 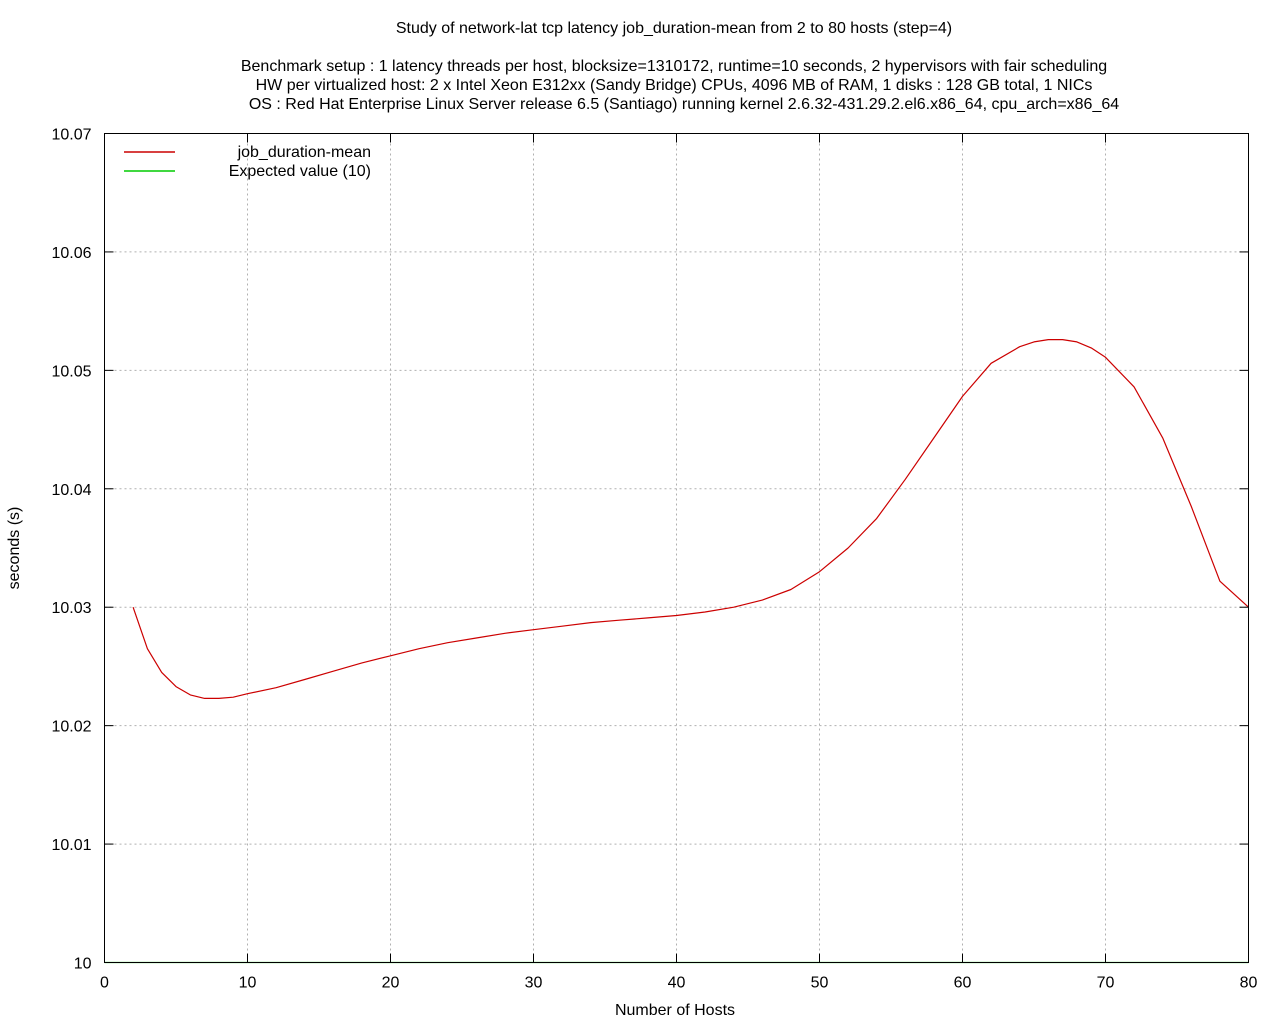 I want to click on x-tick-label: 10, so click(x=248, y=983).